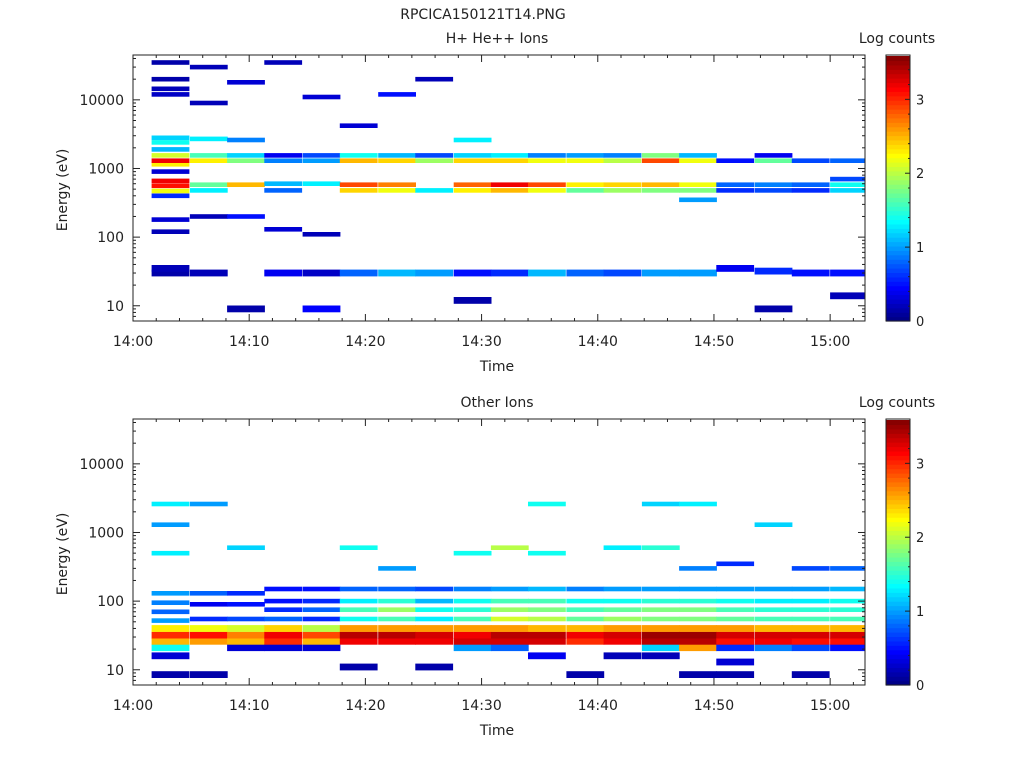 The width and height of the screenshot is (1024, 772). What do you see at coordinates (598, 342) in the screenshot?
I see `x-tick-label: 14:40` at bounding box center [598, 342].